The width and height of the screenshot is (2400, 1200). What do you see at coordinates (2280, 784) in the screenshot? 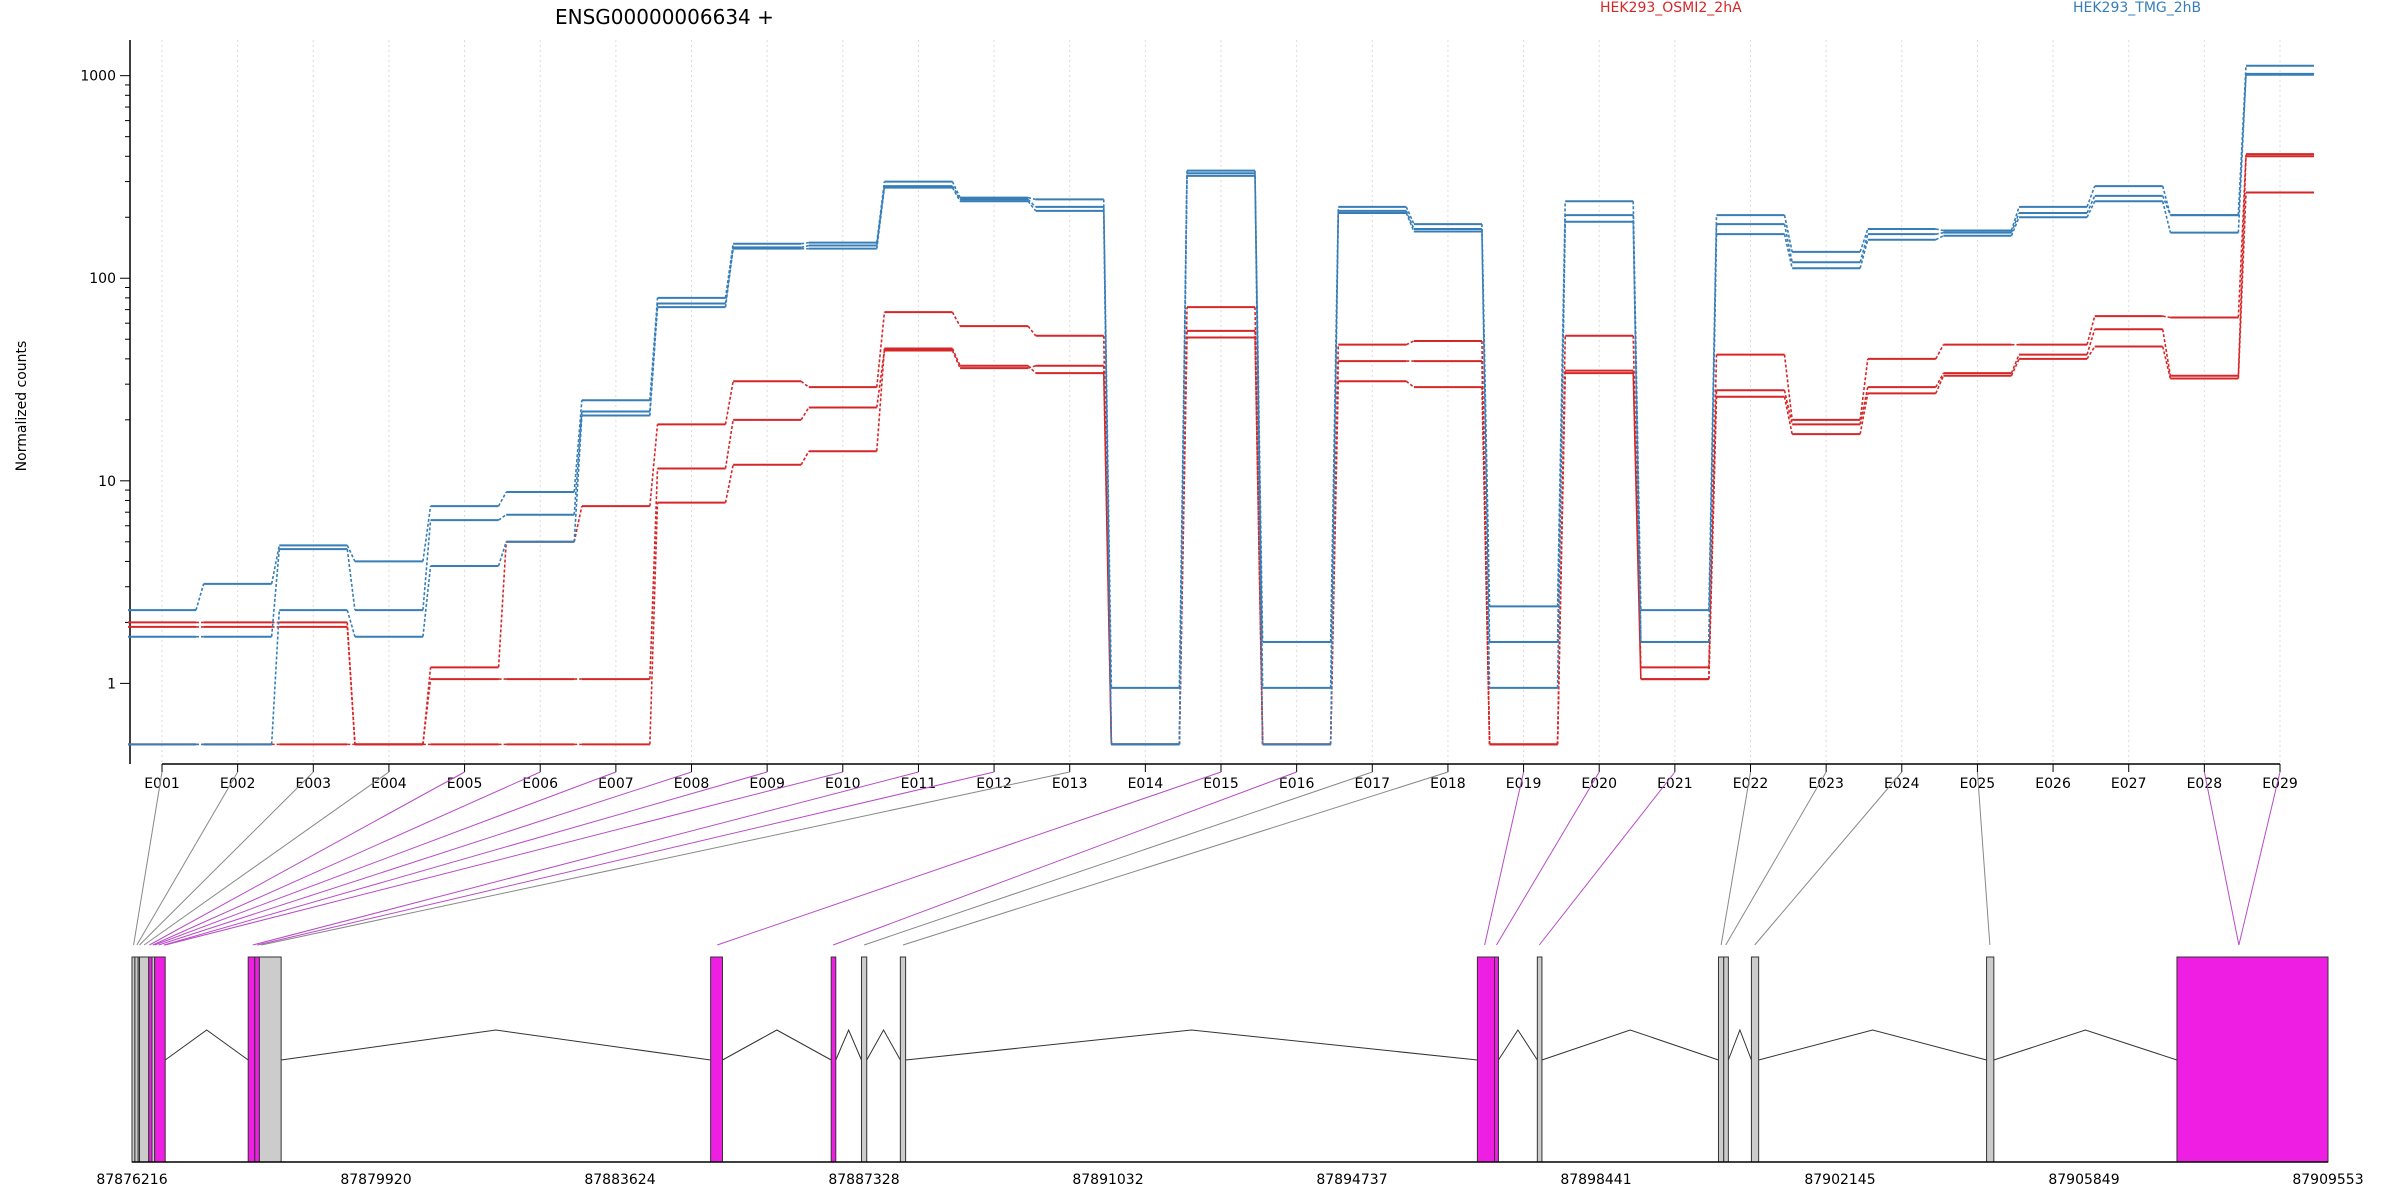
I see `exon-label: E029` at bounding box center [2280, 784].